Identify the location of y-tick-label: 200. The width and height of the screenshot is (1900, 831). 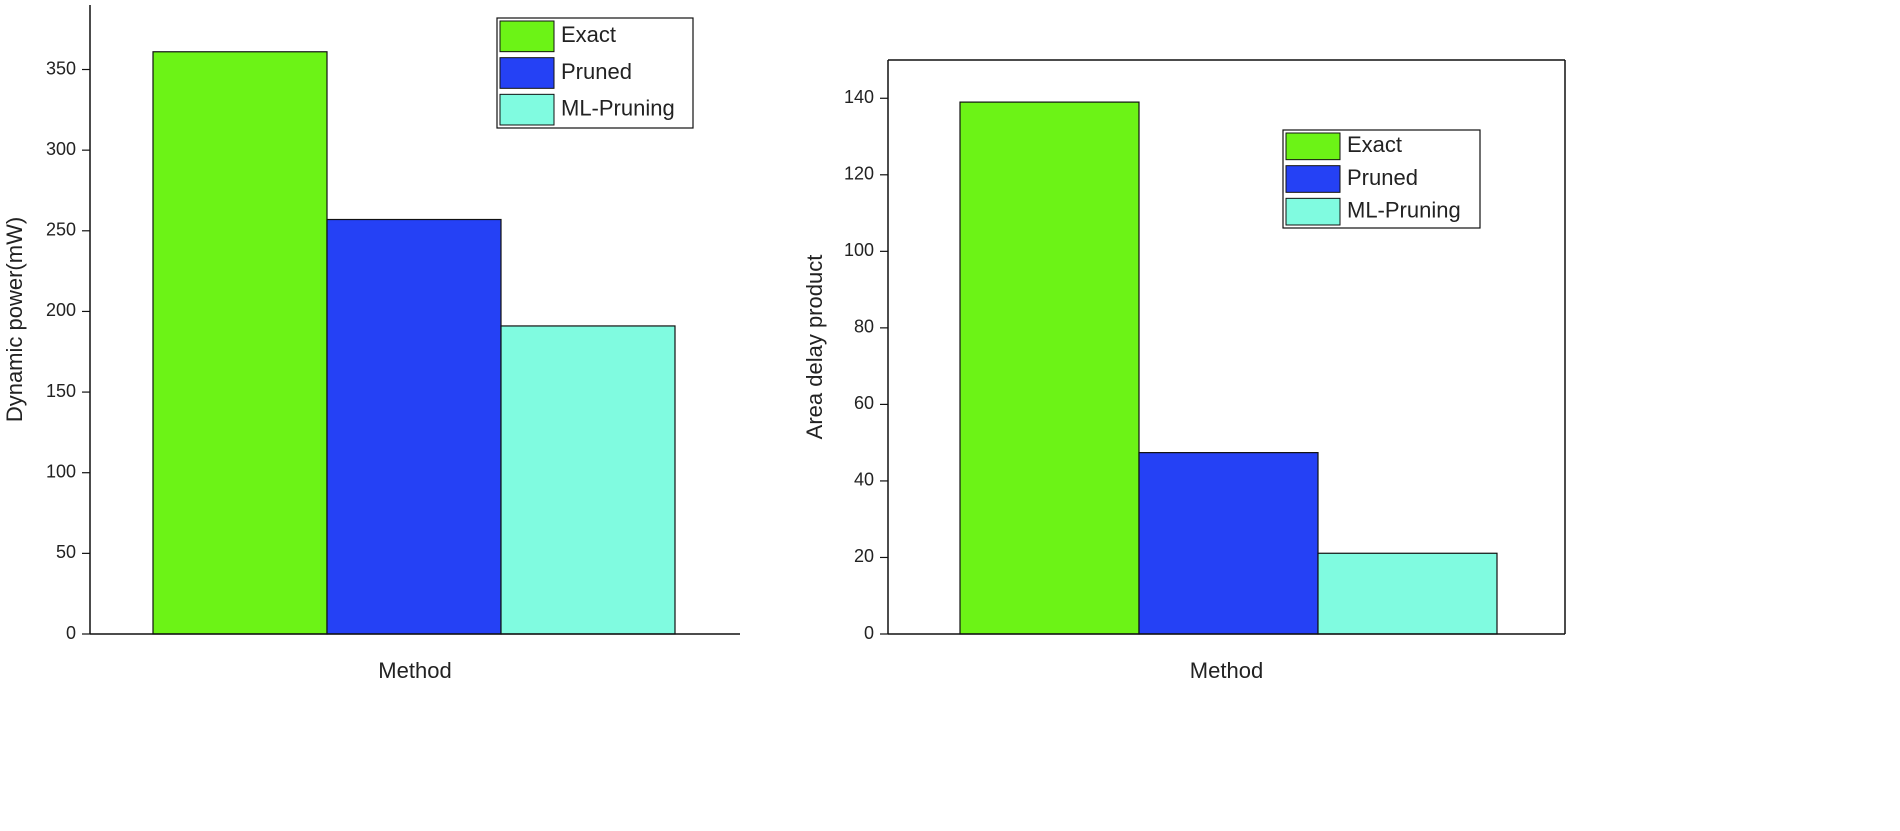
(61, 310).